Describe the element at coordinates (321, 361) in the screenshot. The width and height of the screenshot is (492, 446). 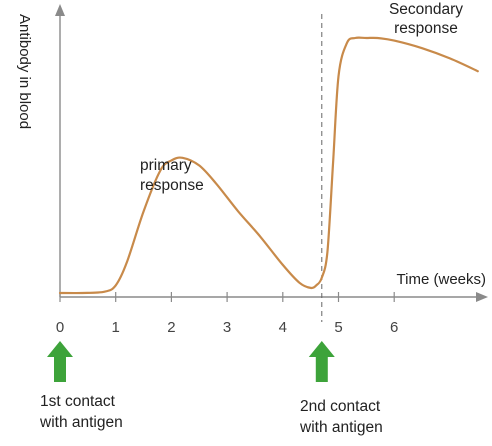
I see `second-contact-arrow` at that location.